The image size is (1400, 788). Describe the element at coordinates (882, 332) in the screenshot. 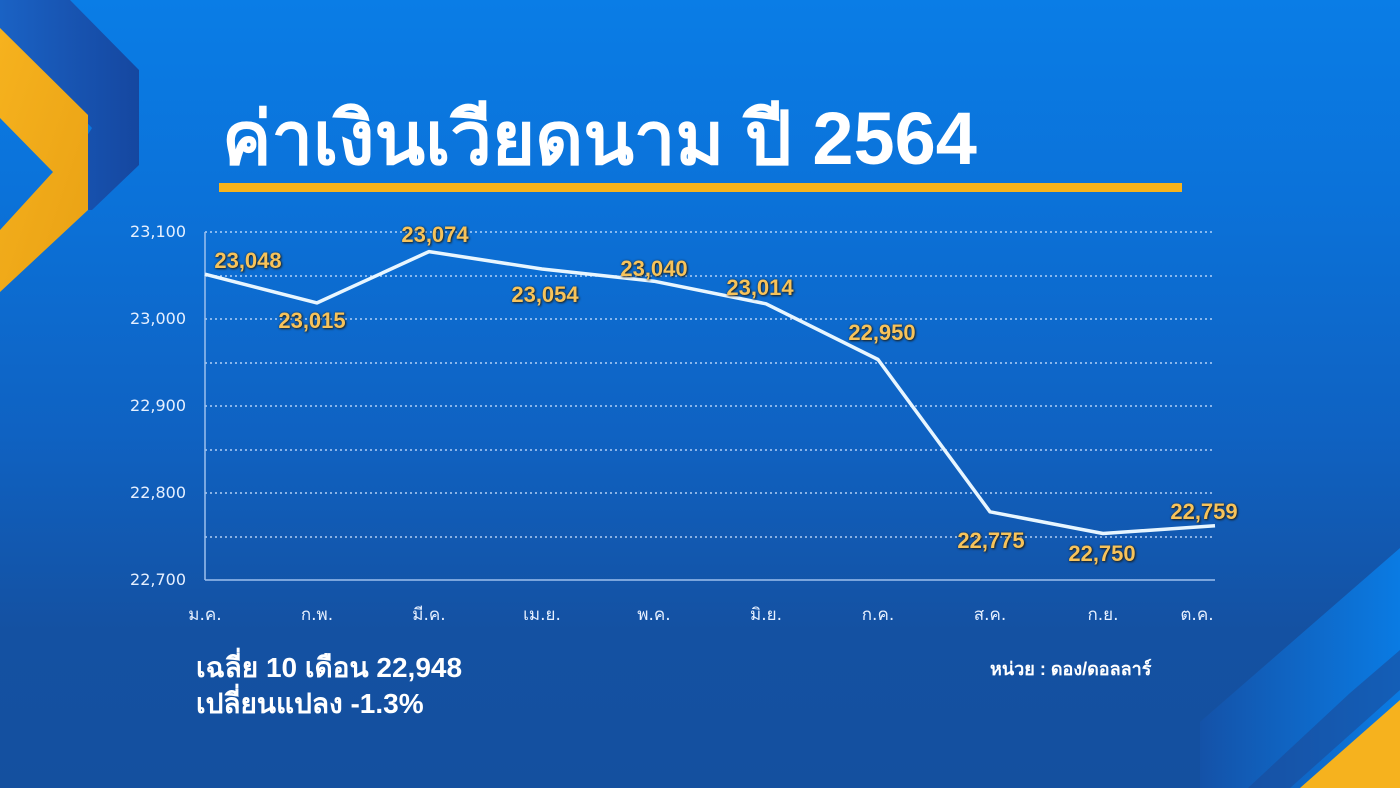

I see `data-label-jul: 22,950` at that location.